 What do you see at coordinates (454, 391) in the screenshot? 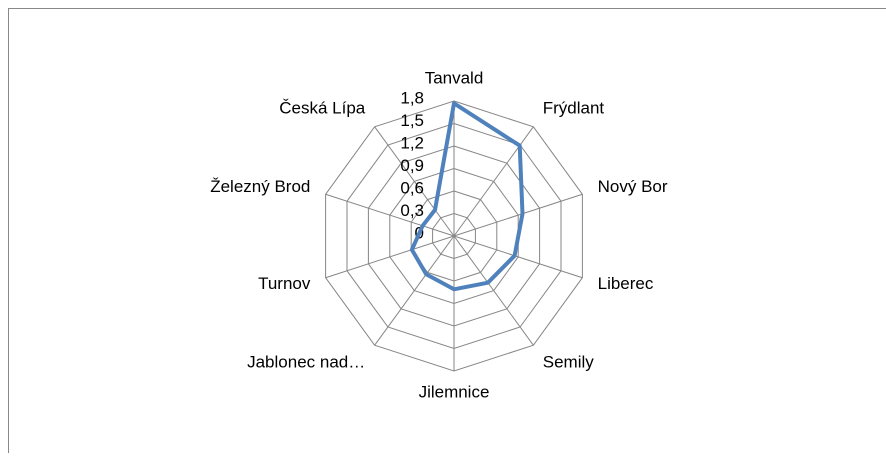
I see `category-label: Jilemnice` at bounding box center [454, 391].